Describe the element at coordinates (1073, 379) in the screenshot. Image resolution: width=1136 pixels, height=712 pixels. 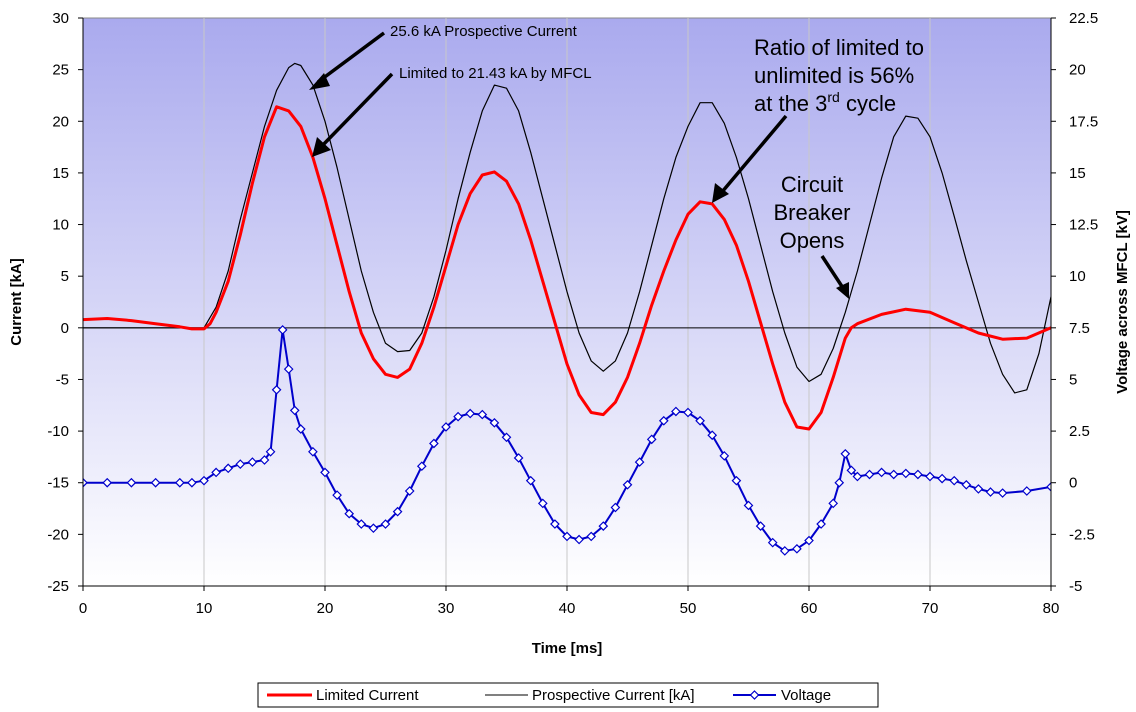
I see `y2-tick-label-4: 5` at that location.